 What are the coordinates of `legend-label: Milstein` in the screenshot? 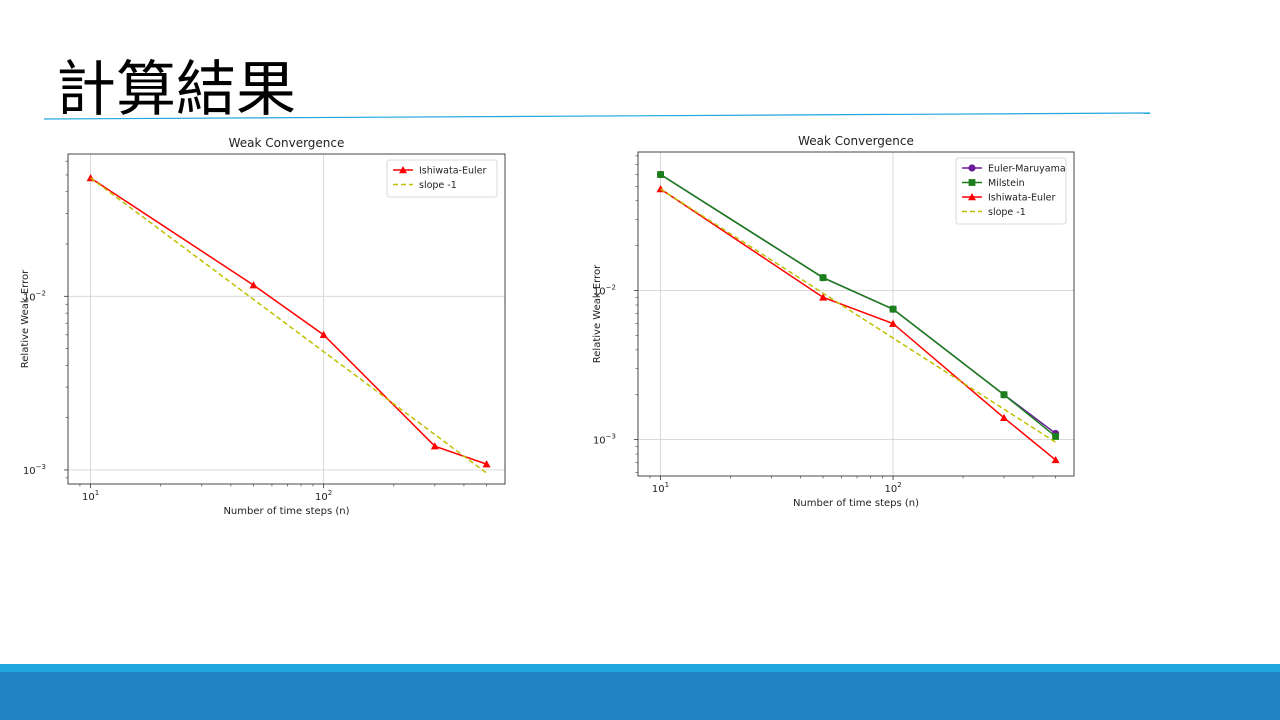 It's located at (1006, 183).